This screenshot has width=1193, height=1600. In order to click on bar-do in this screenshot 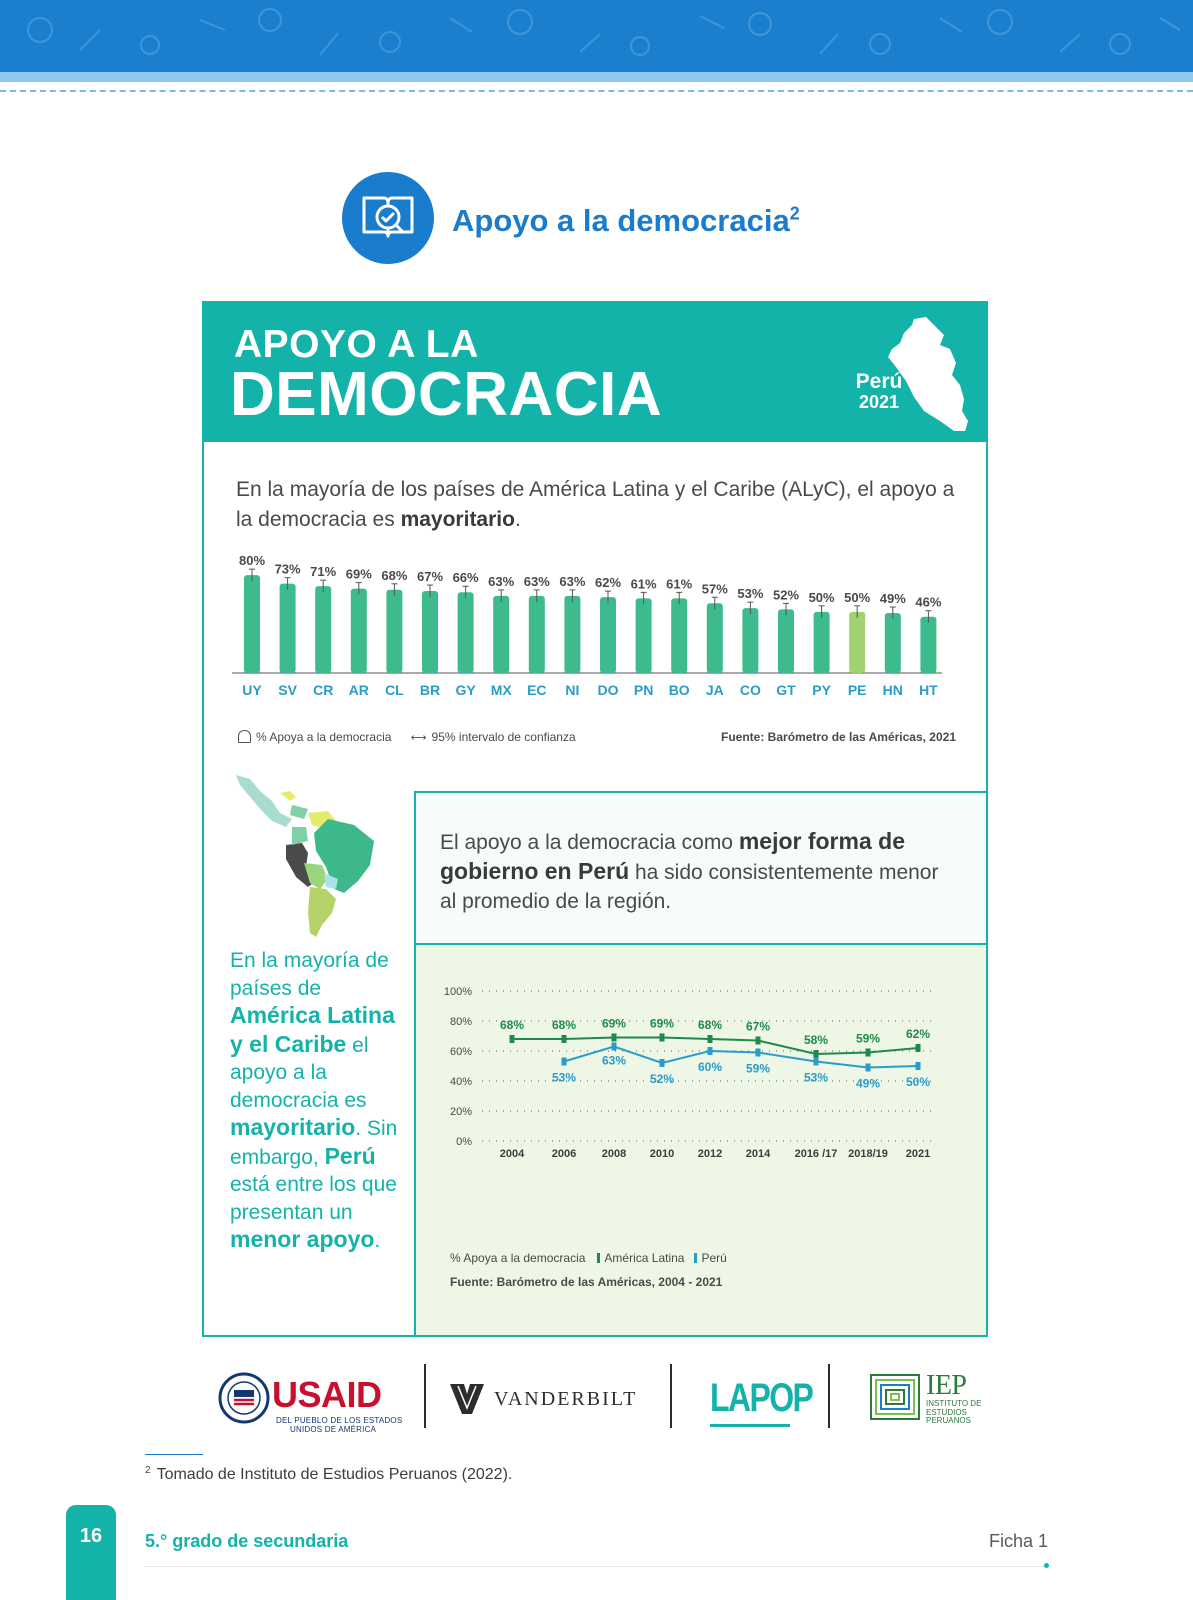, I will do `click(608, 635)`.